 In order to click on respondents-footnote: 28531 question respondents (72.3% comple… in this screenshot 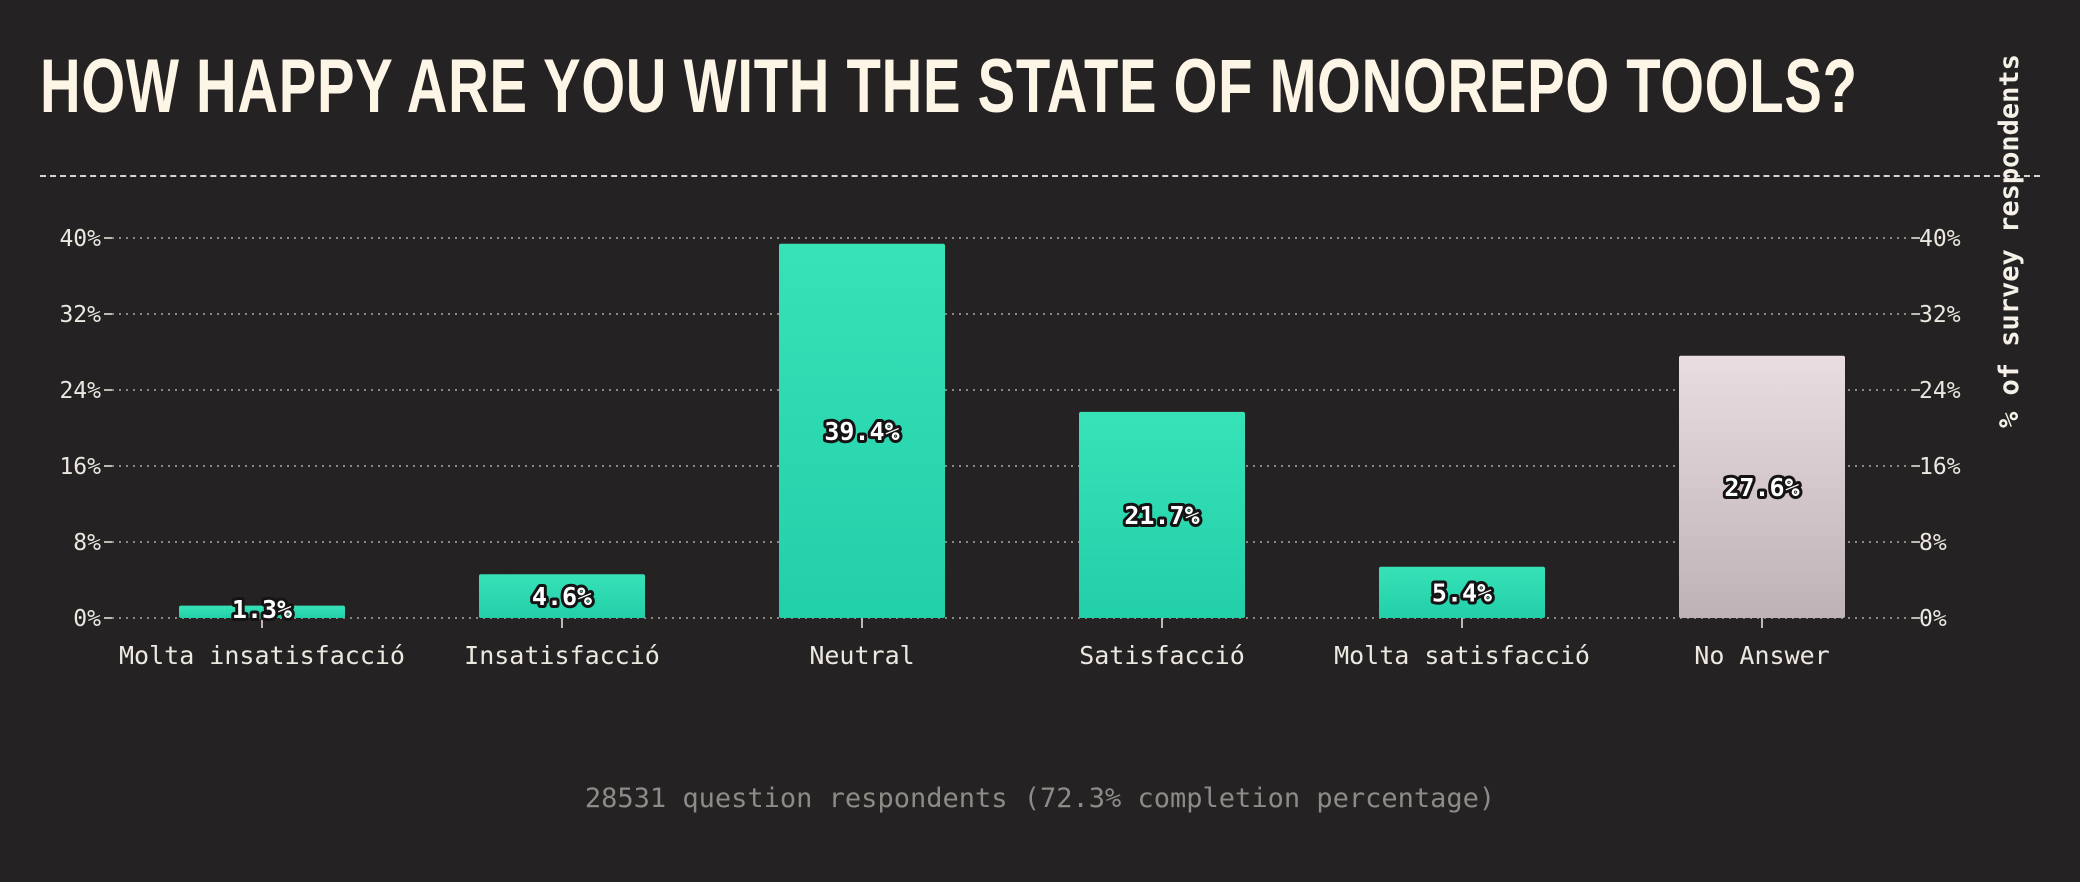, I will do `click(1040, 798)`.